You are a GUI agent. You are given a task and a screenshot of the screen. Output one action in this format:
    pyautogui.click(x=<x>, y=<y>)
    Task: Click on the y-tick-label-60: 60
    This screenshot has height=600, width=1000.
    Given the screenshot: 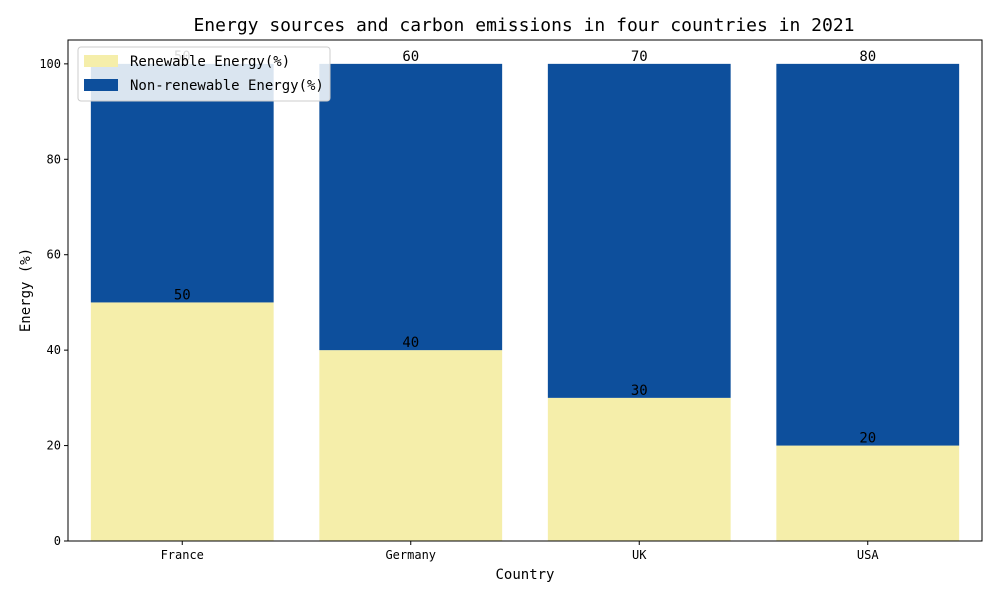 What is the action you would take?
    pyautogui.click(x=54, y=255)
    